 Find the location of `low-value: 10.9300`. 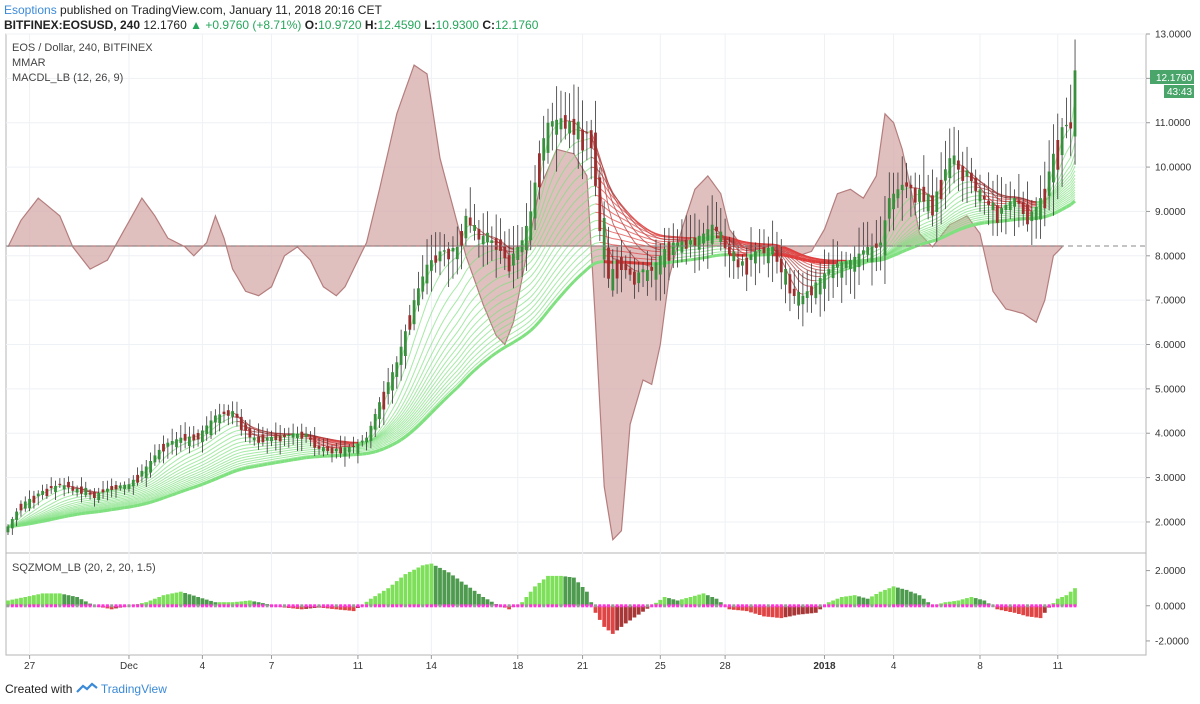

low-value: 10.9300 is located at coordinates (457, 25).